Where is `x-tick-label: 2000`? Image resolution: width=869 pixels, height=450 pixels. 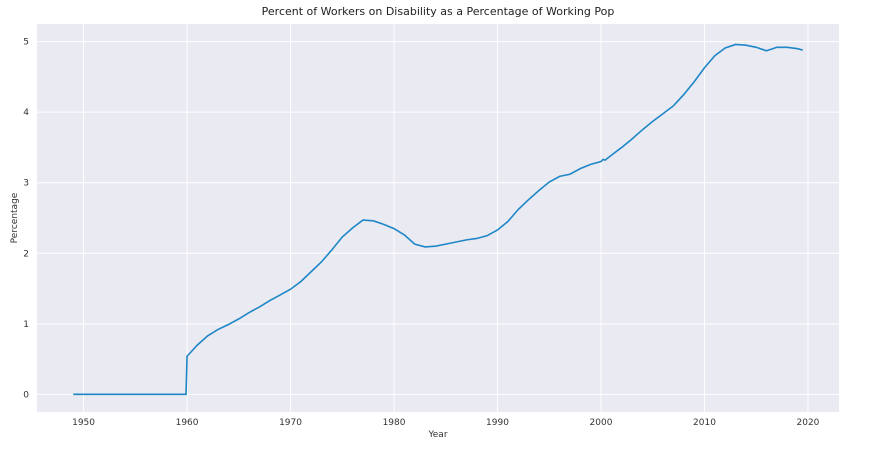 x-tick-label: 2000 is located at coordinates (601, 423).